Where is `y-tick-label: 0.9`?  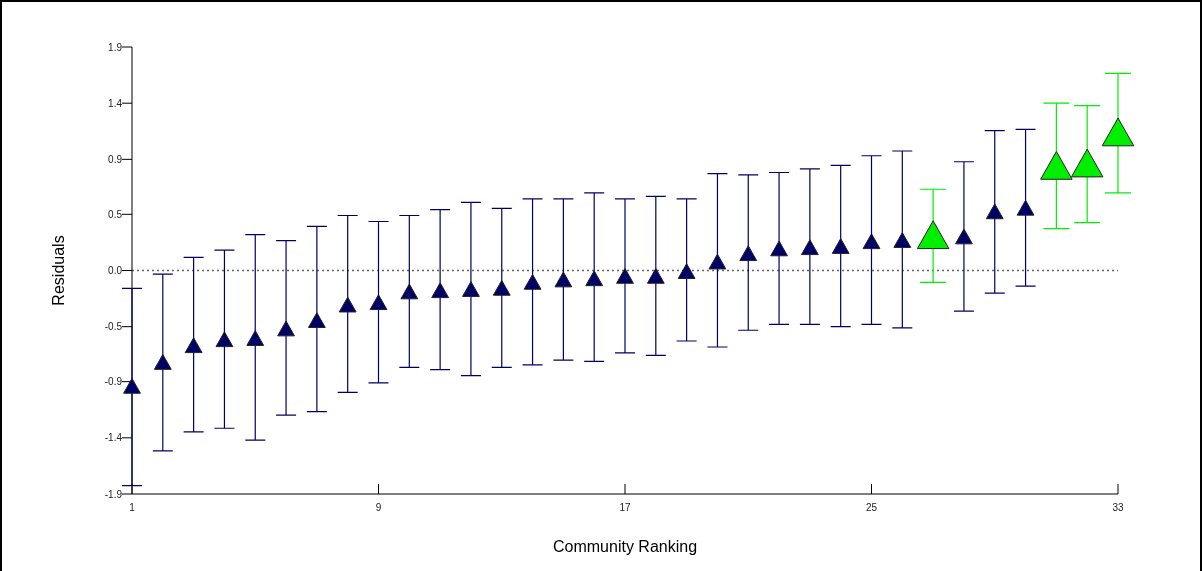 y-tick-label: 0.9 is located at coordinates (115, 159).